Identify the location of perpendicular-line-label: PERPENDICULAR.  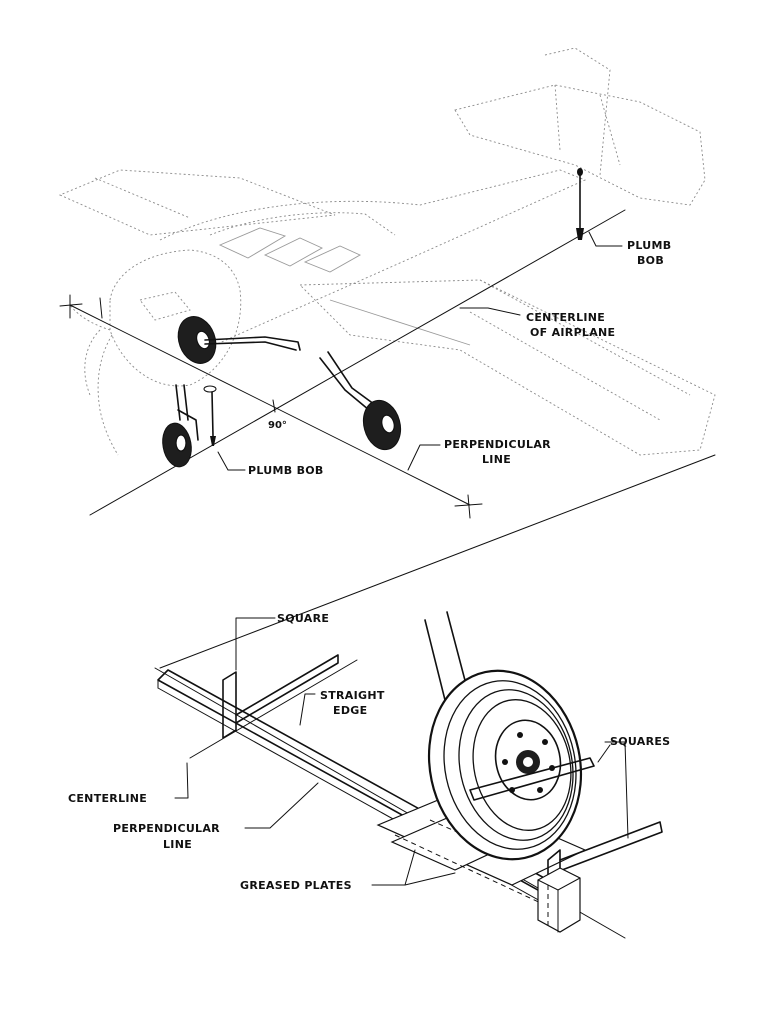
(497, 444).